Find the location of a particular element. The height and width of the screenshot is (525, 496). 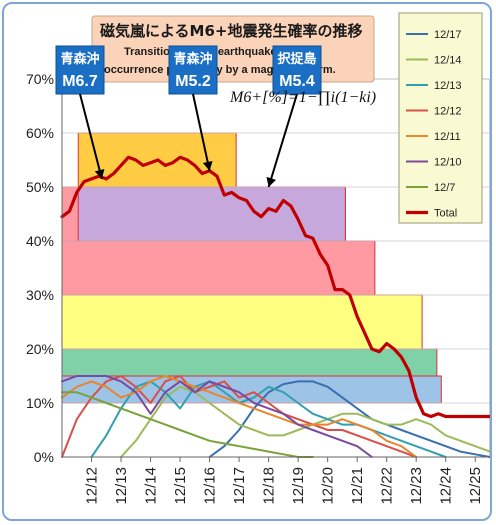

x-tick-label-8: 12/20 is located at coordinates (328, 486).